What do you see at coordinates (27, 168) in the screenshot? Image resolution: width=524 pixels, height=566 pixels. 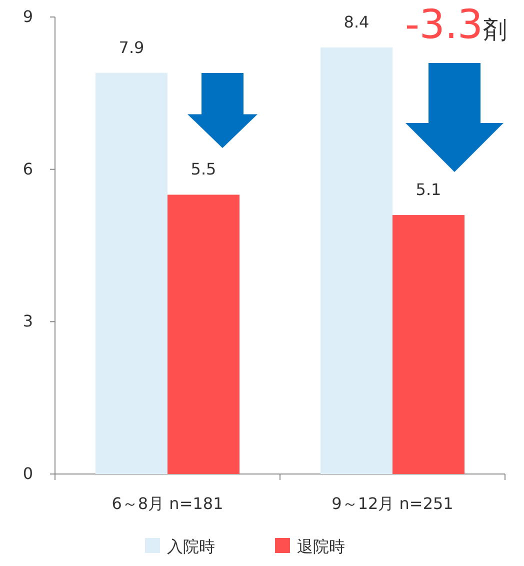 I see `y-tick-label: 6` at bounding box center [27, 168].